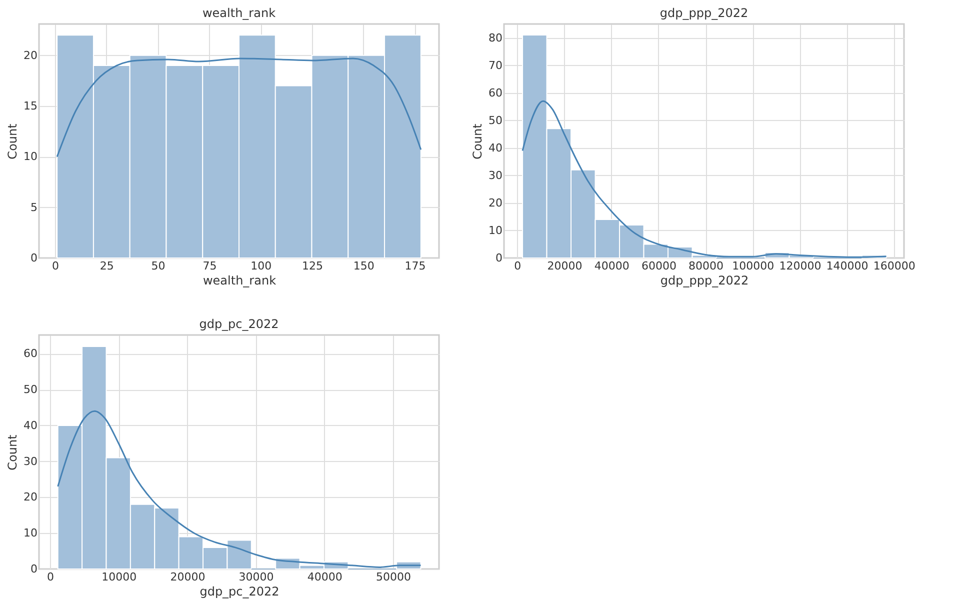 The image size is (955, 605). I want to click on x-tick-label: 80000, so click(706, 266).